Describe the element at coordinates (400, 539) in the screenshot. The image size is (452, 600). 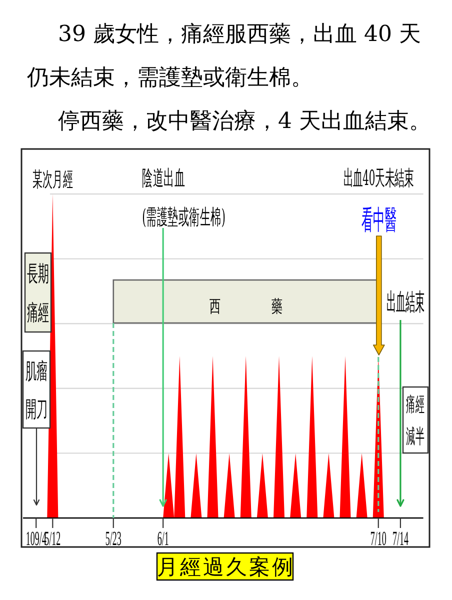
I see `x-tick-label: 7/14` at that location.